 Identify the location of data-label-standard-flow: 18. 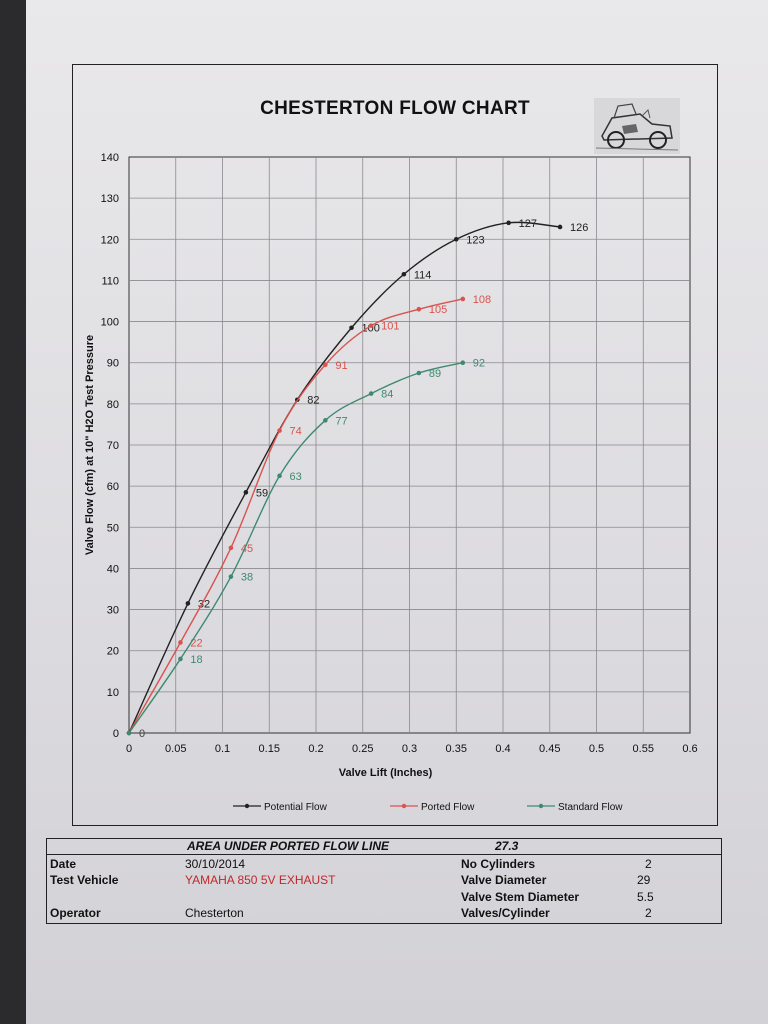
(196, 660).